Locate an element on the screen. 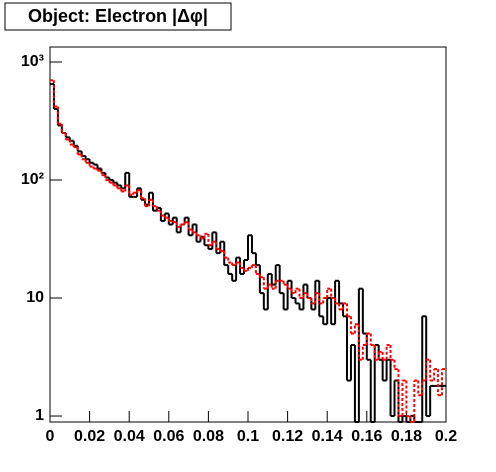 This screenshot has height=472, width=496. title-box is located at coordinates (118, 16).